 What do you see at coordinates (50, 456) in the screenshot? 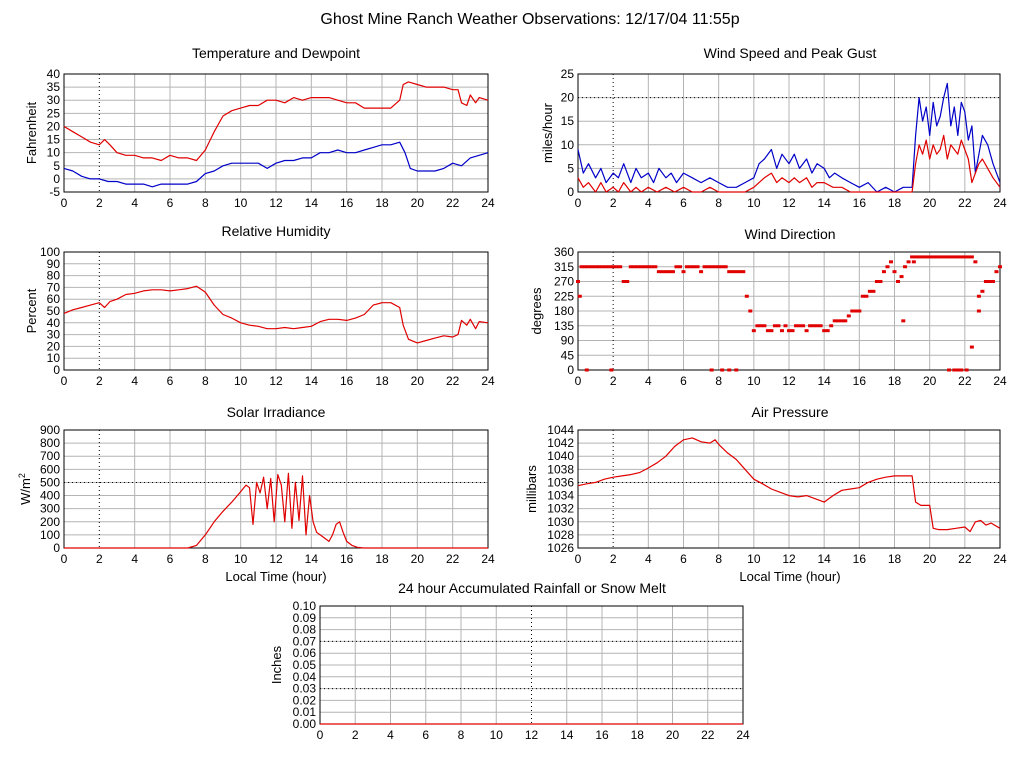
I see `y-tick-label: 700` at bounding box center [50, 456].